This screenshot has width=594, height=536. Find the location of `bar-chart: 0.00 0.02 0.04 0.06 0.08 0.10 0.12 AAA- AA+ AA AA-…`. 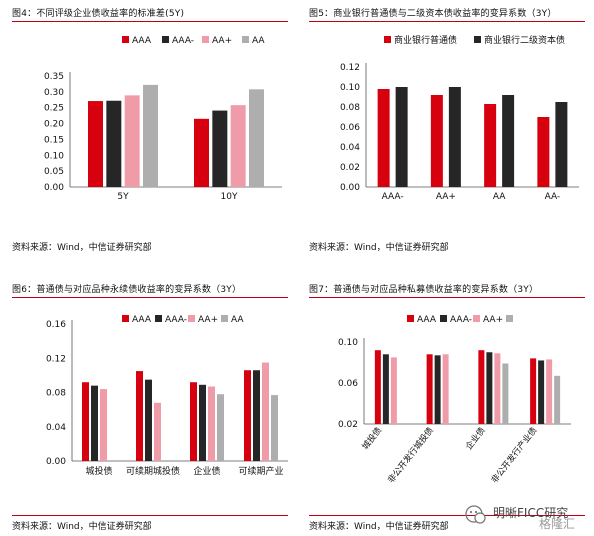

bar-chart: 0.00 0.02 0.04 0.06 0.08 0.10 0.12 AAA- AA+ AA AA-… is located at coordinates (459, 118).